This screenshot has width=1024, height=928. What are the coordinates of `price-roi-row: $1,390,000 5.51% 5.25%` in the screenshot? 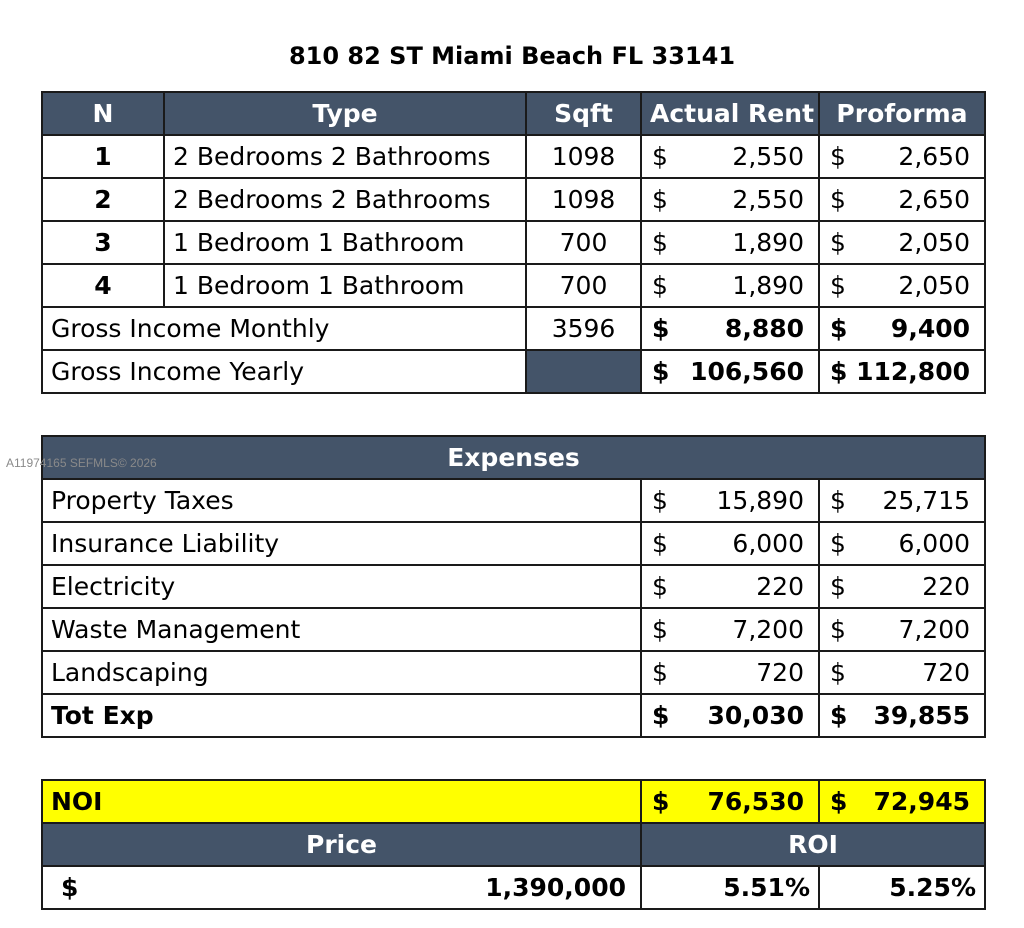 It's located at (513, 887).